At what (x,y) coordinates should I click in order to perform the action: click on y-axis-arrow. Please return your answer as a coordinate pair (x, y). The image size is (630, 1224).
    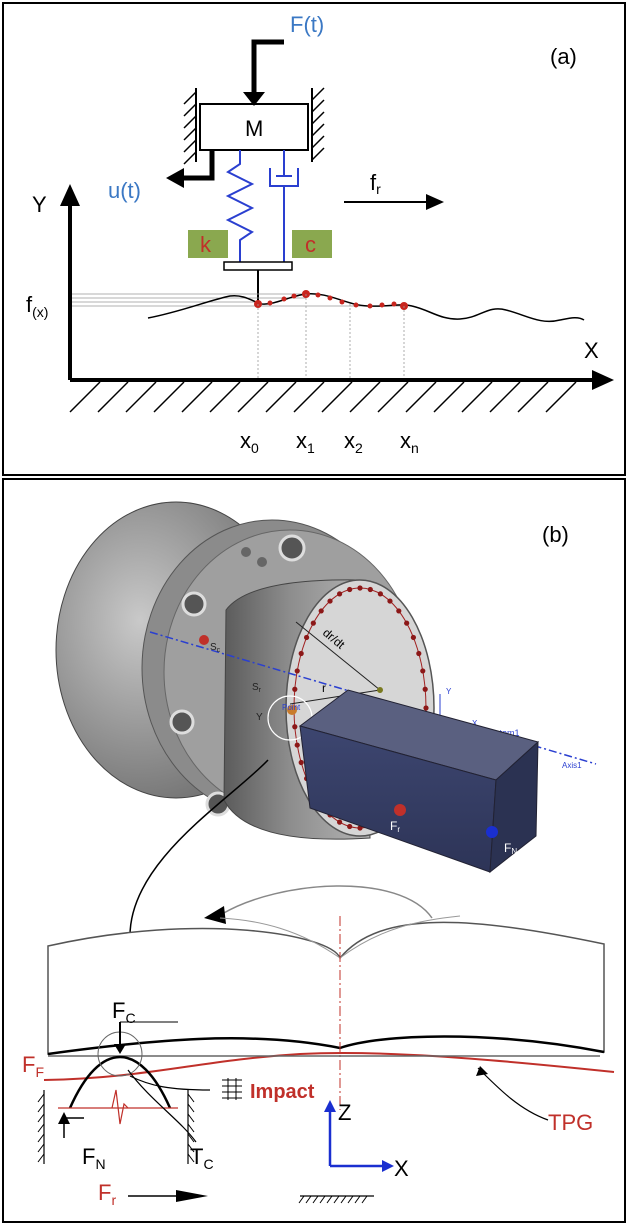
    Looking at the image, I should click on (70, 195).